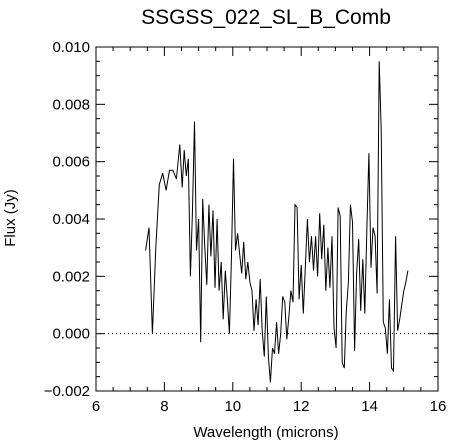  What do you see at coordinates (164, 406) in the screenshot?
I see `x-tick-label: 8` at bounding box center [164, 406].